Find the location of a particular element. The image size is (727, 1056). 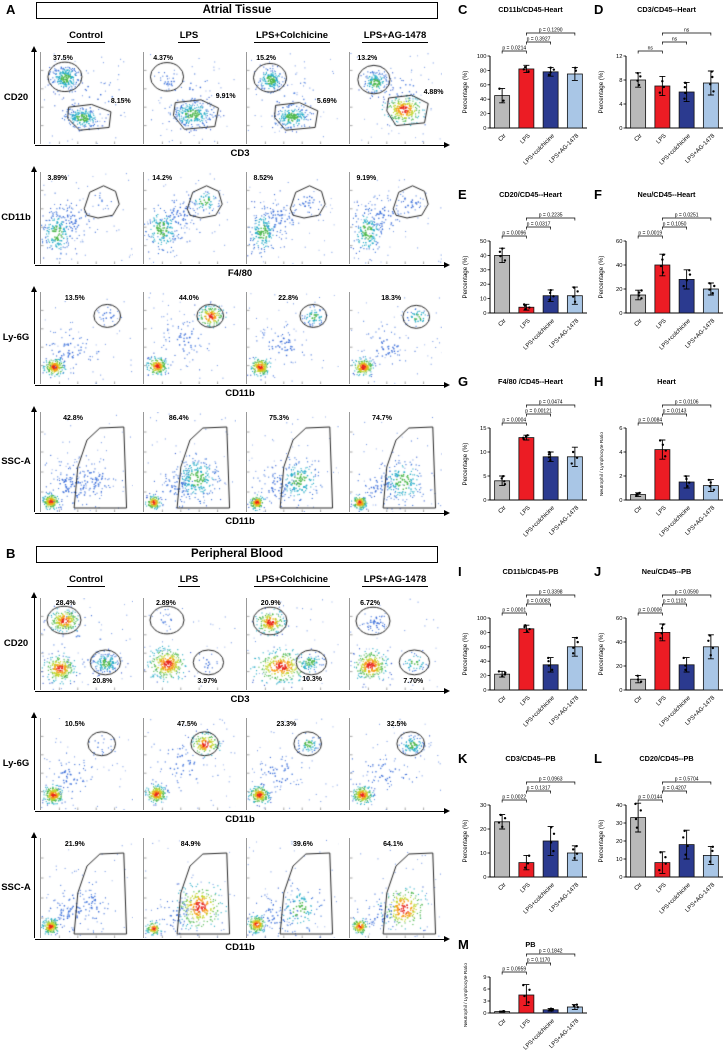

gate-percentage: 10.3% is located at coordinates (312, 680).